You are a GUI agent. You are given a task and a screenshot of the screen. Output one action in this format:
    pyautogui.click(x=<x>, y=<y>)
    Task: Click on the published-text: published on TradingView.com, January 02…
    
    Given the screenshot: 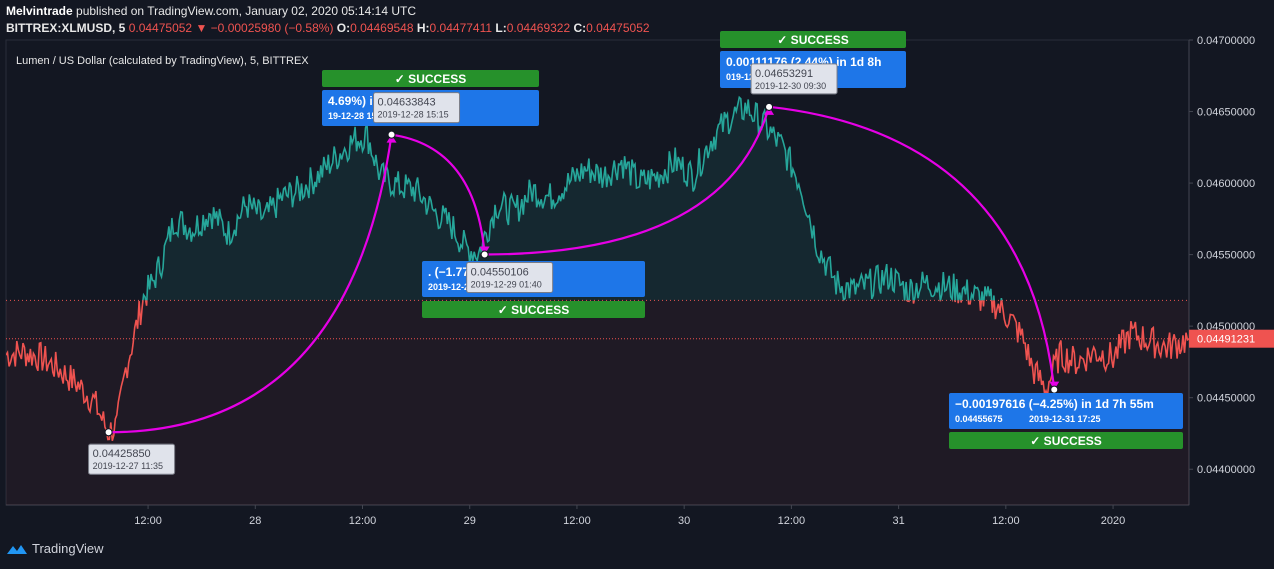 What is the action you would take?
    pyautogui.click(x=246, y=11)
    